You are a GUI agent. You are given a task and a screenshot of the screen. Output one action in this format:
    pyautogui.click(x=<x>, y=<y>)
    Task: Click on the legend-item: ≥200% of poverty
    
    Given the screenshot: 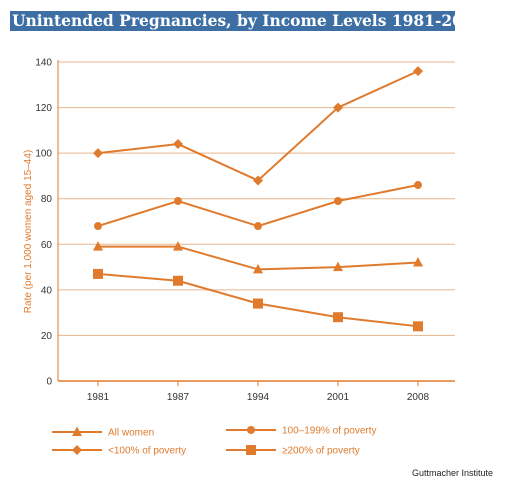 What is the action you would take?
    pyautogui.click(x=293, y=451)
    